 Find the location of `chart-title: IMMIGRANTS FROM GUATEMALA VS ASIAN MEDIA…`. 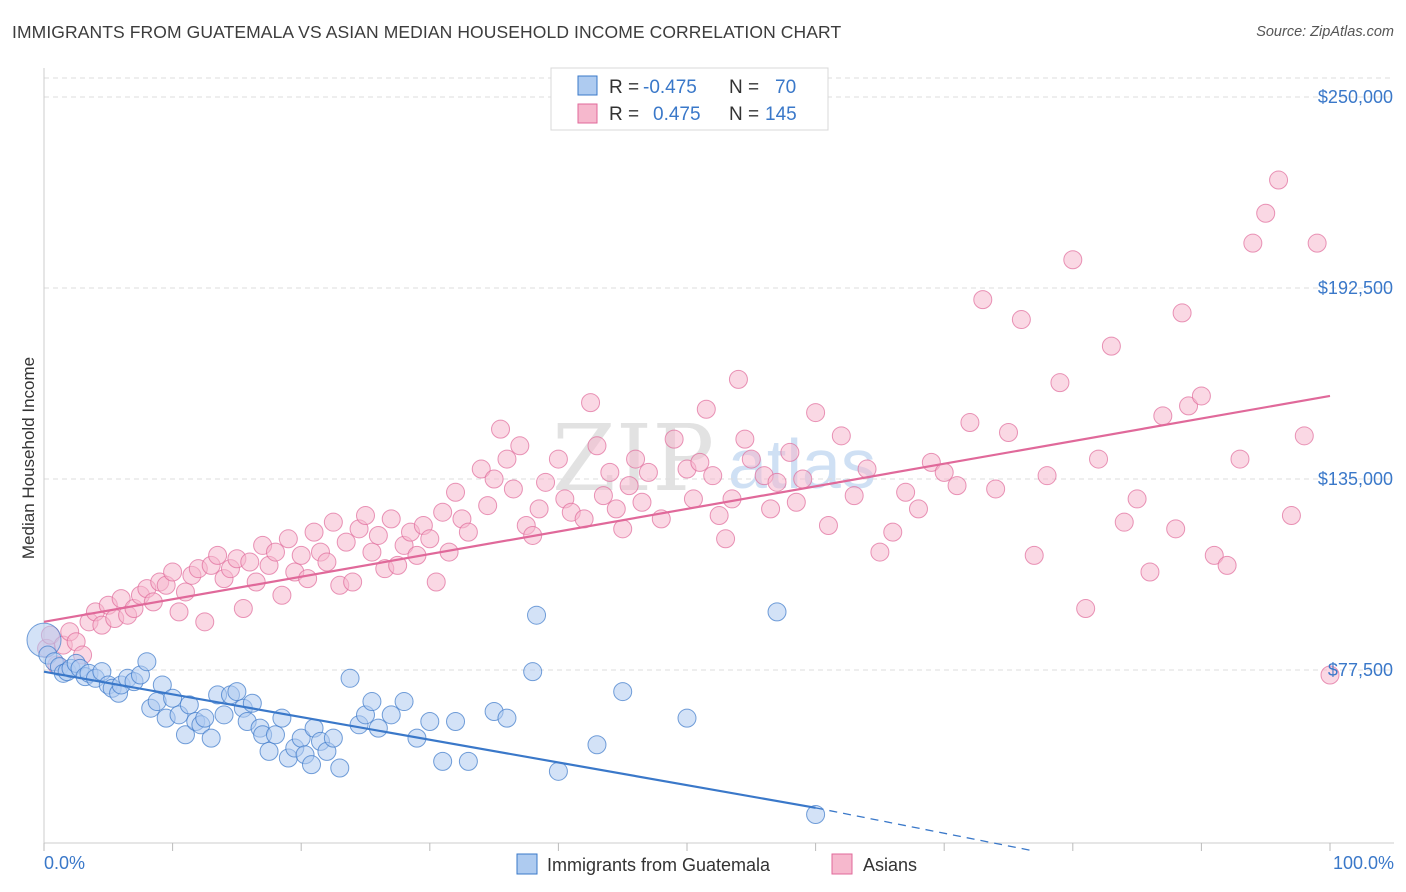

chart-title: IMMIGRANTS FROM GUATEMALA VS ASIAN MEDIA… is located at coordinates (427, 32).